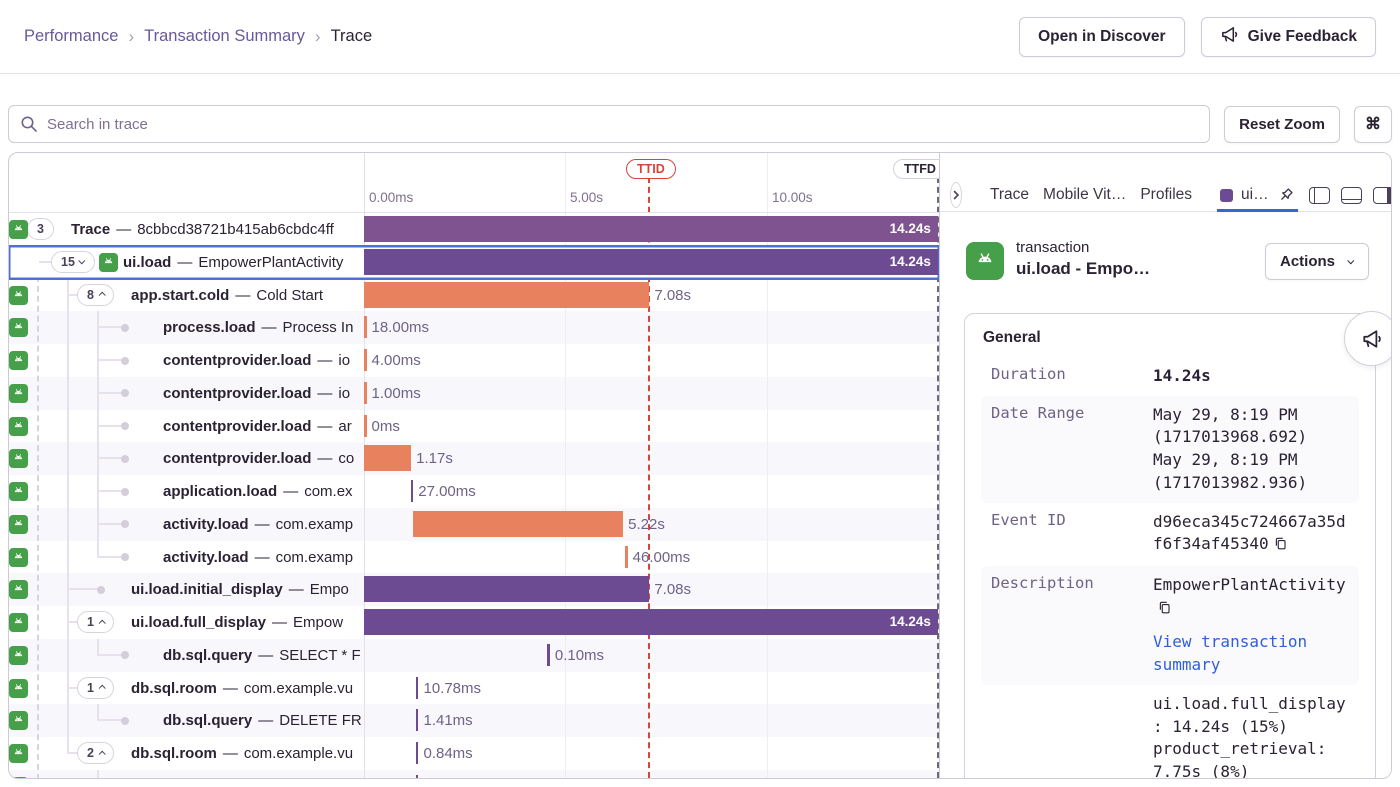 The image size is (1400, 787). What do you see at coordinates (91, 229) in the screenshot?
I see `span-op: Trace` at bounding box center [91, 229].